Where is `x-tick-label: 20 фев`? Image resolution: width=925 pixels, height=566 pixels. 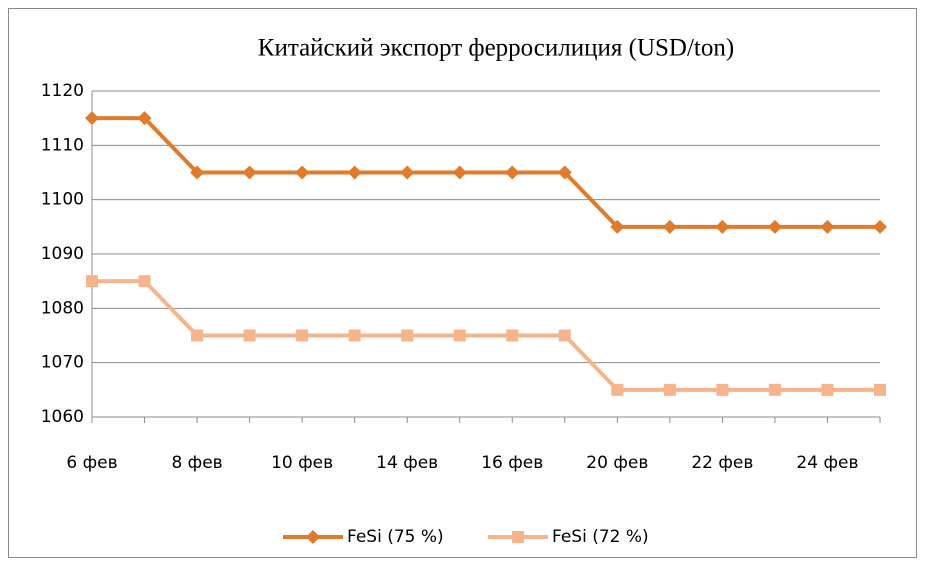 x-tick-label: 20 фев is located at coordinates (617, 463).